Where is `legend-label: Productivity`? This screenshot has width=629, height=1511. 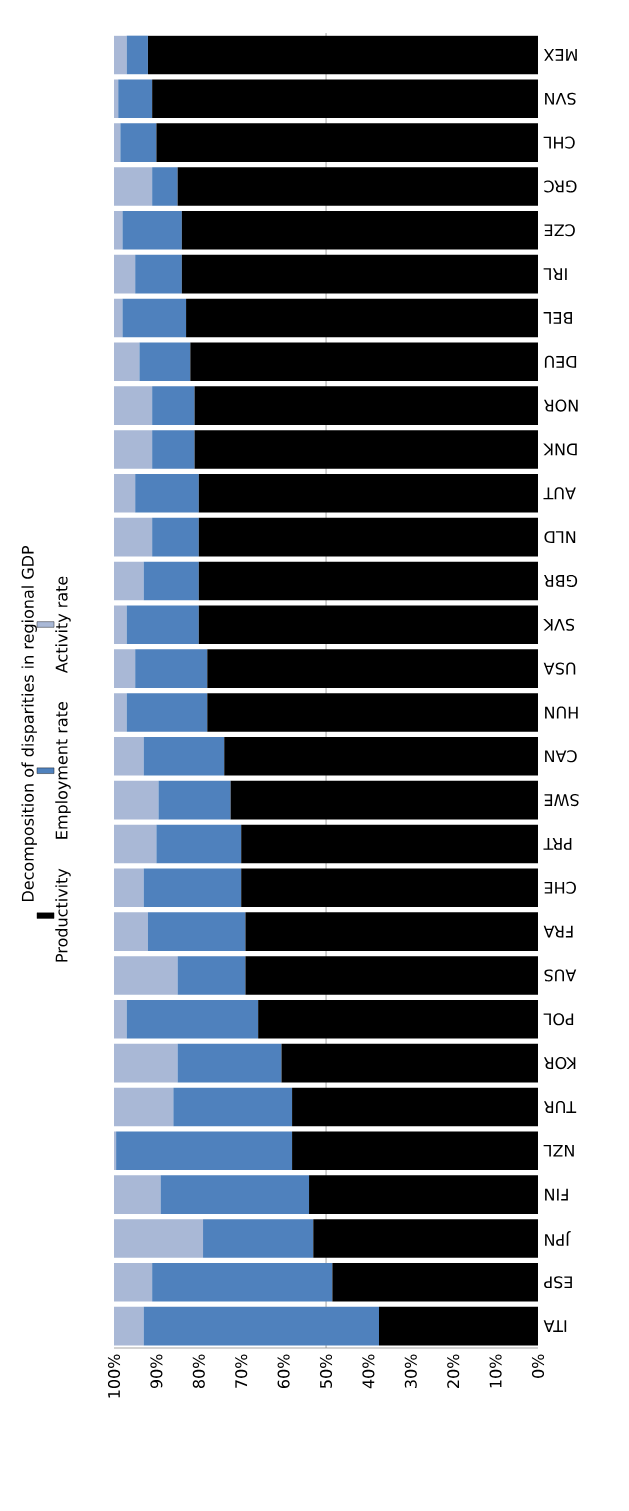
legend-label: Productivity is located at coordinates (63, 915).